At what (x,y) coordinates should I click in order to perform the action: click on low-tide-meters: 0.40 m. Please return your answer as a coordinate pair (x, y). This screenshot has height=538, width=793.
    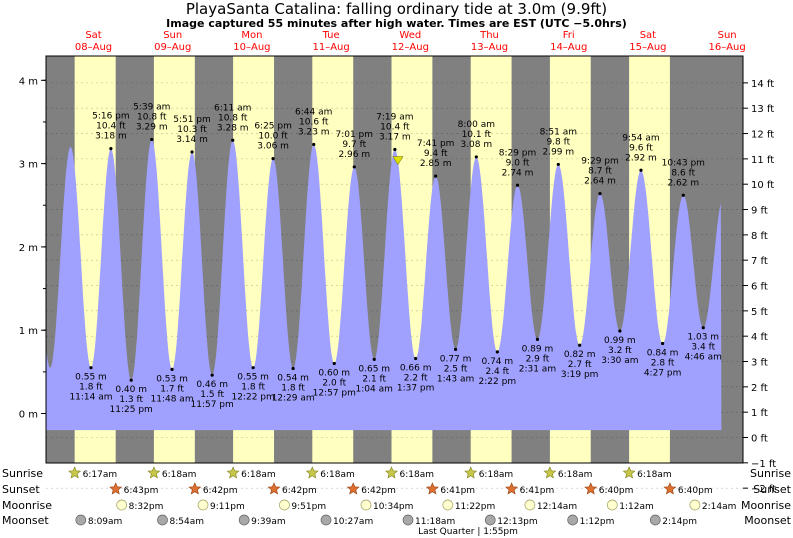
    Looking at the image, I should click on (131, 390).